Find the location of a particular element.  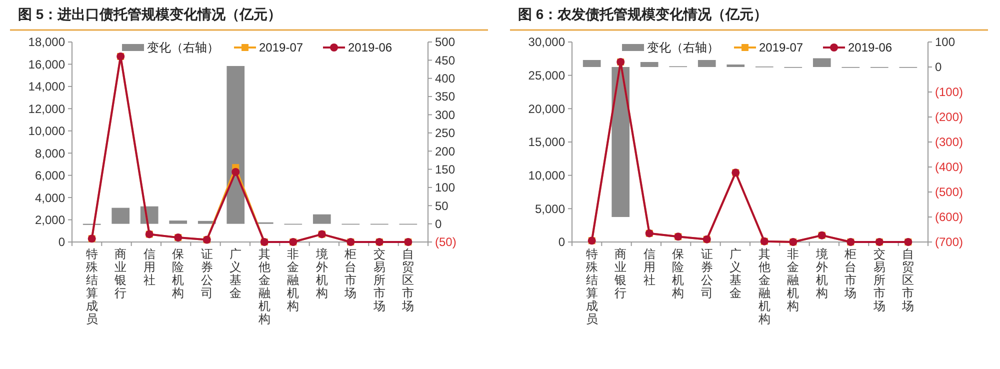

y2-tick-label: (700) is located at coordinates (949, 242).